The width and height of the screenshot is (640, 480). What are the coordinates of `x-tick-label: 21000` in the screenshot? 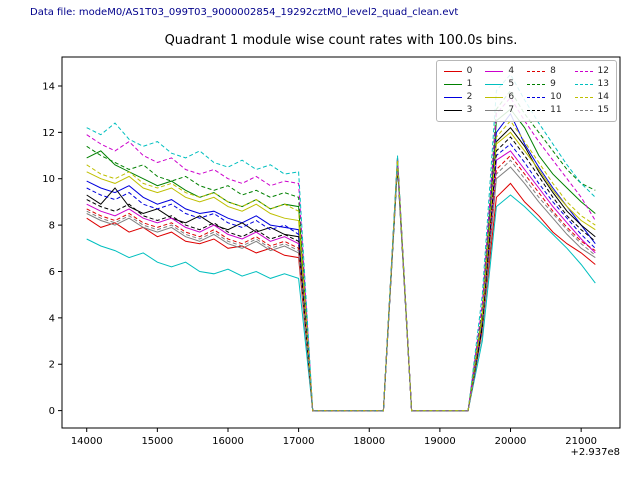 It's located at (581, 441).